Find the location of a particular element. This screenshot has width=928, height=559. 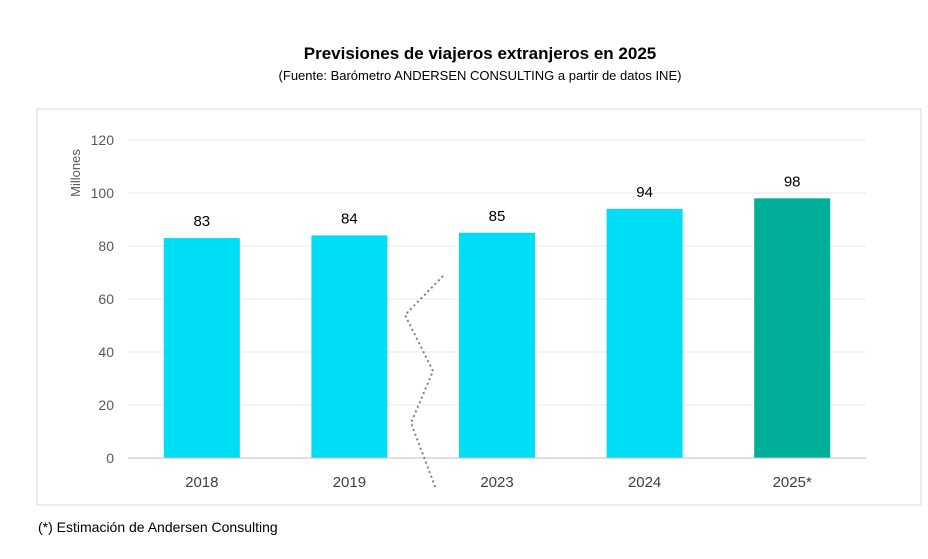

x-tick-label: 2024 is located at coordinates (644, 482).